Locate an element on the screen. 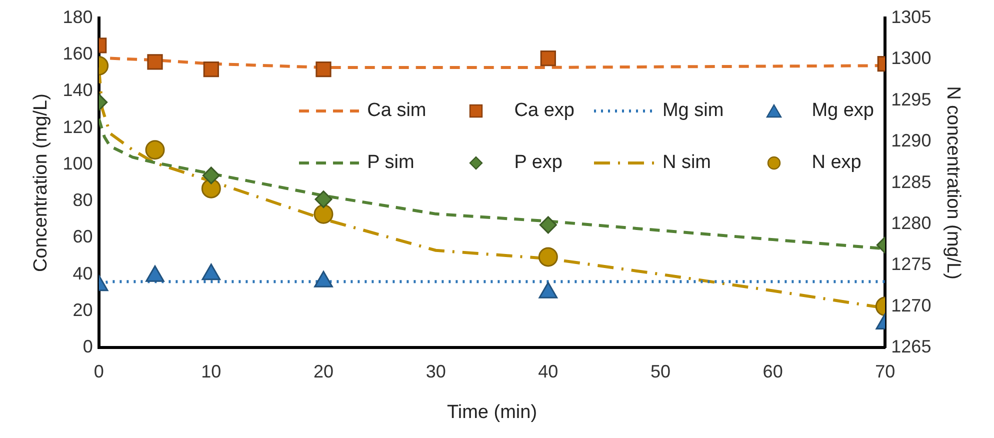 The image size is (994, 438). y2-tick-label: 1295 is located at coordinates (911, 99).